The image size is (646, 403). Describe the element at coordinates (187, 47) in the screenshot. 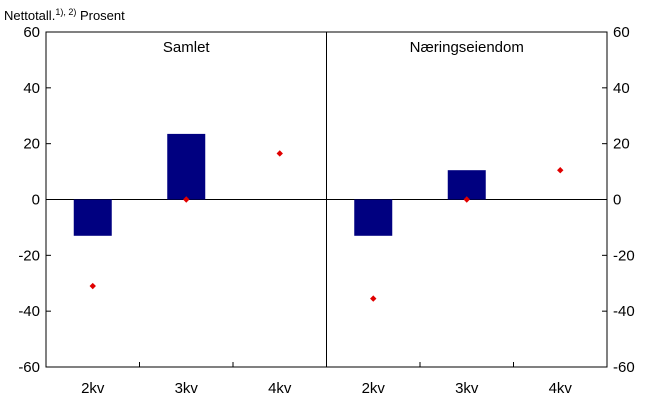

I see `panel-title: Samlet` at that location.